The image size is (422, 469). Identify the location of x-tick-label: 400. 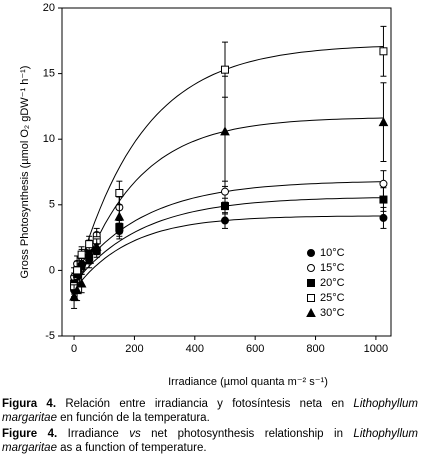
(195, 349).